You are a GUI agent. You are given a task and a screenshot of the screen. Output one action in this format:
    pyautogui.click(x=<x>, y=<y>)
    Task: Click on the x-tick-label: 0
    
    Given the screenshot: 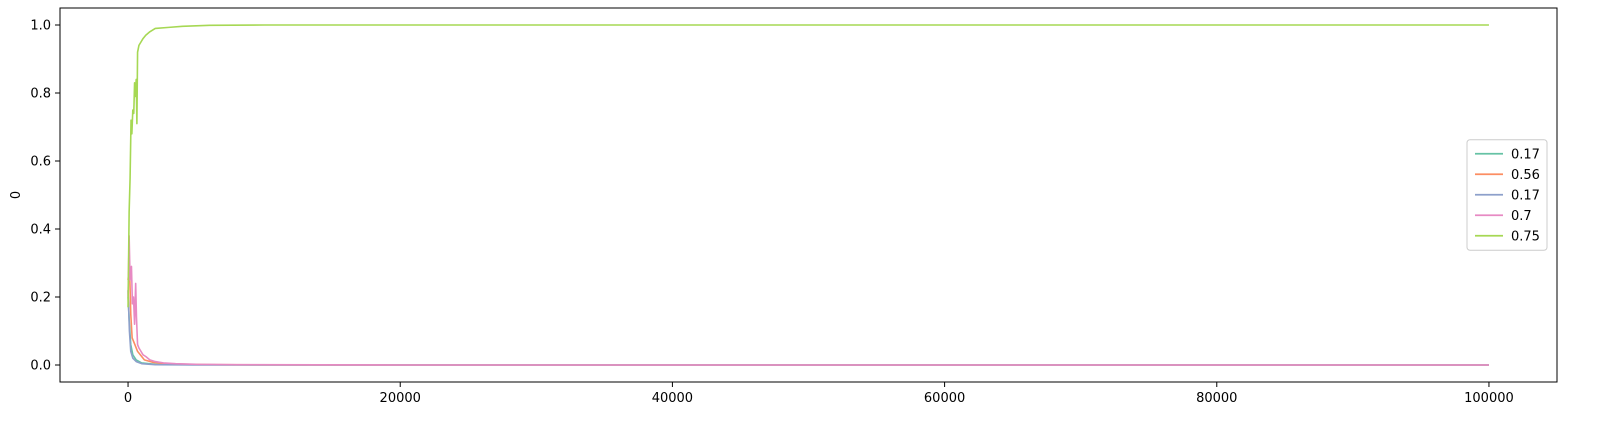 What is the action you would take?
    pyautogui.click(x=128, y=398)
    